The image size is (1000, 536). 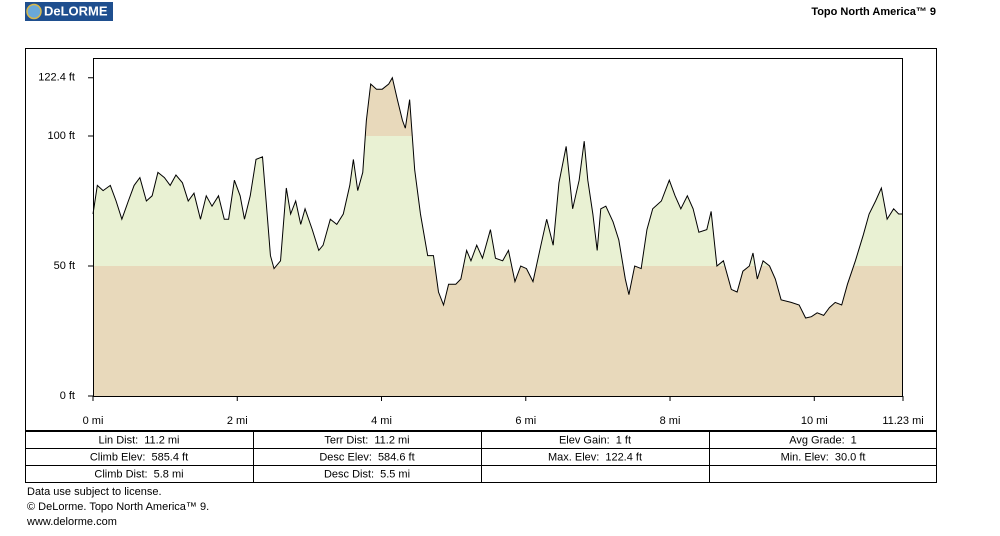 I want to click on logo-box, so click(x=69, y=11).